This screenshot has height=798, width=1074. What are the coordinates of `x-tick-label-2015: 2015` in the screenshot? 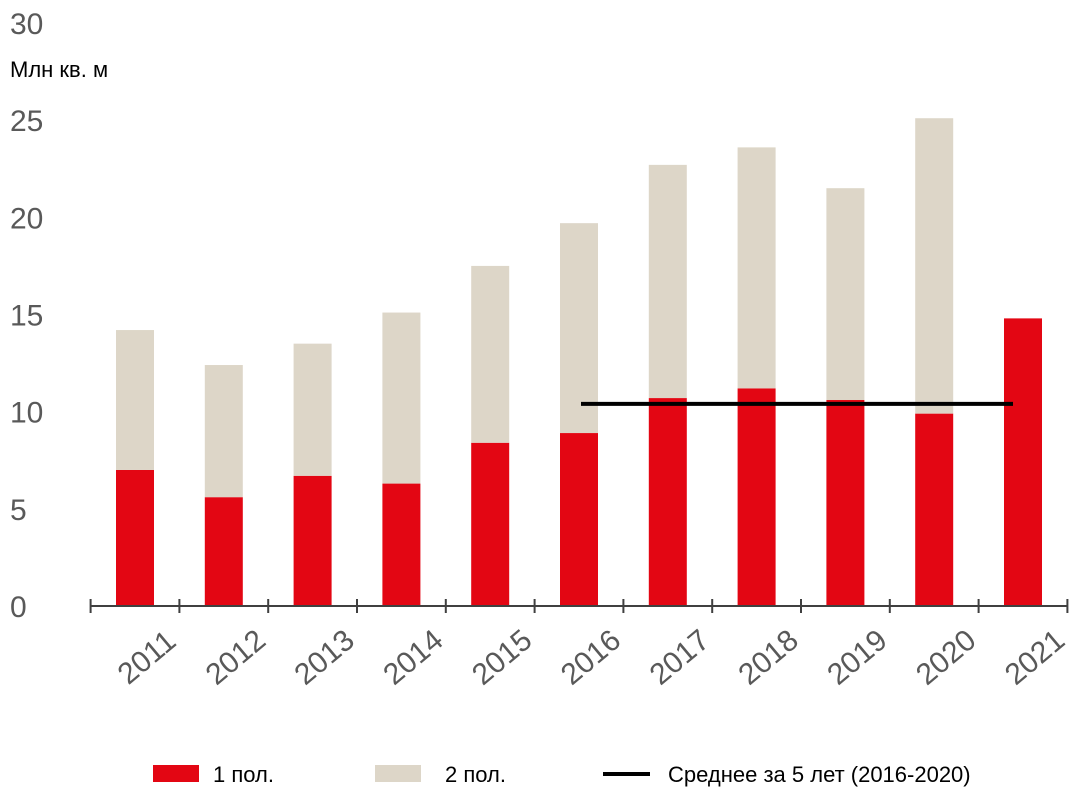 It's located at (502, 657).